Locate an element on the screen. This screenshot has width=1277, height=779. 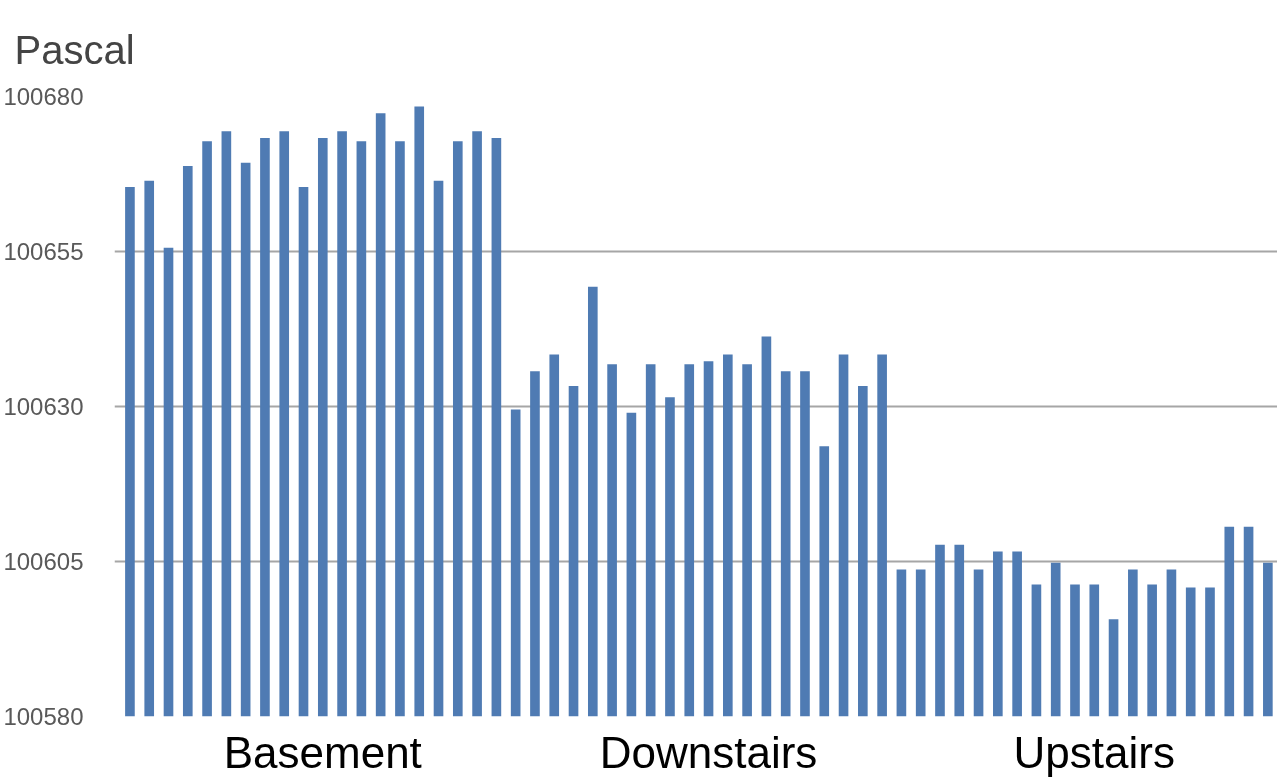
y-tick-label: 100655 is located at coordinates (43, 251).